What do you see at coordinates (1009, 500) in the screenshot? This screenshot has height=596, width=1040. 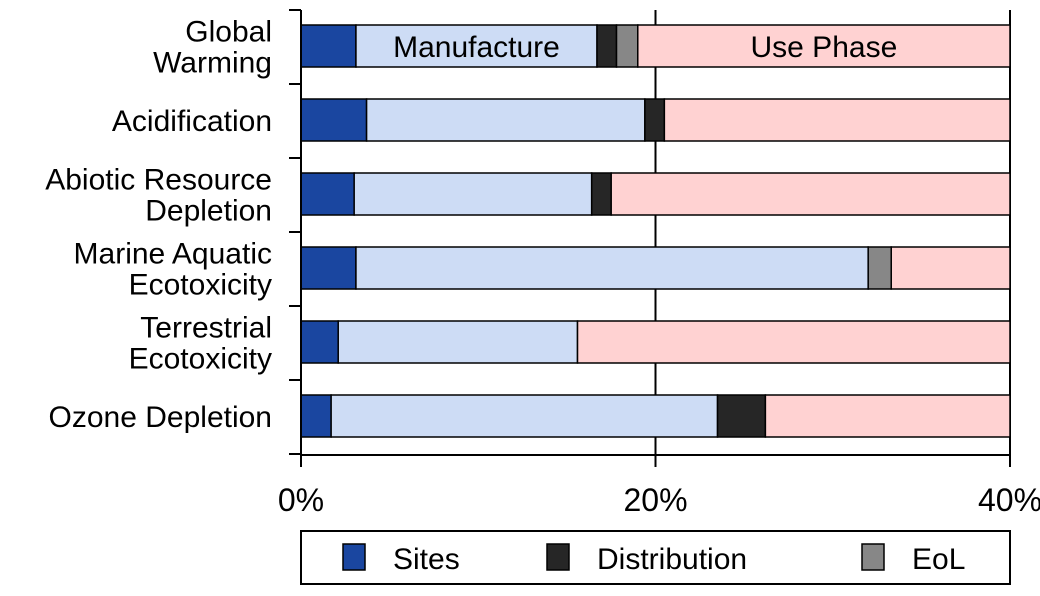 I see `x-tick-label-40: 40%` at bounding box center [1009, 500].